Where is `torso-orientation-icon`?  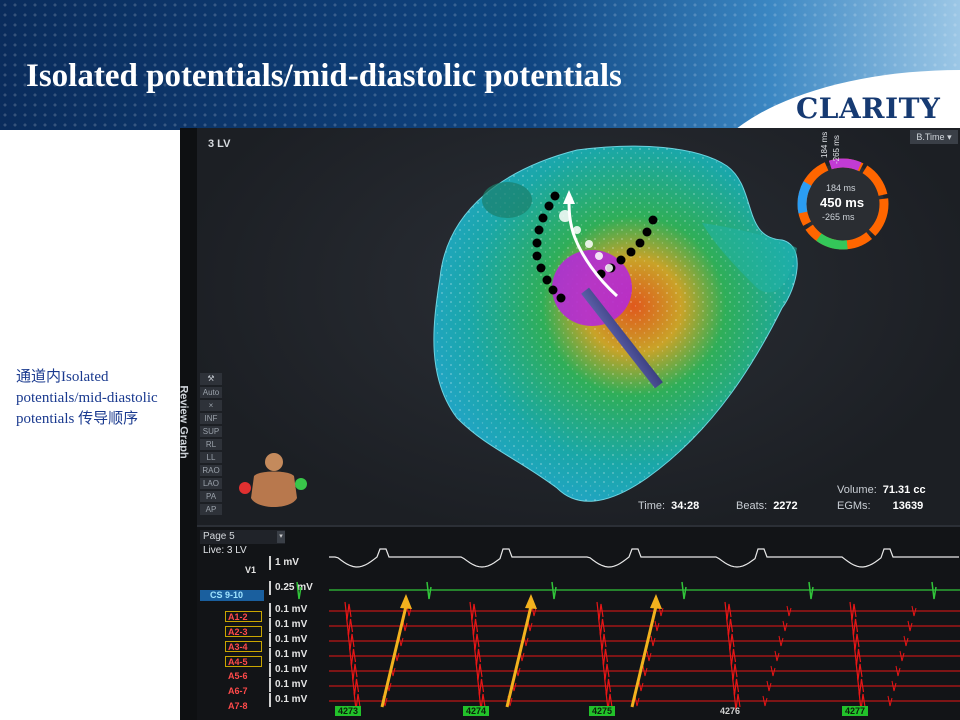
torso-orientation-icon is located at coordinates (274, 483).